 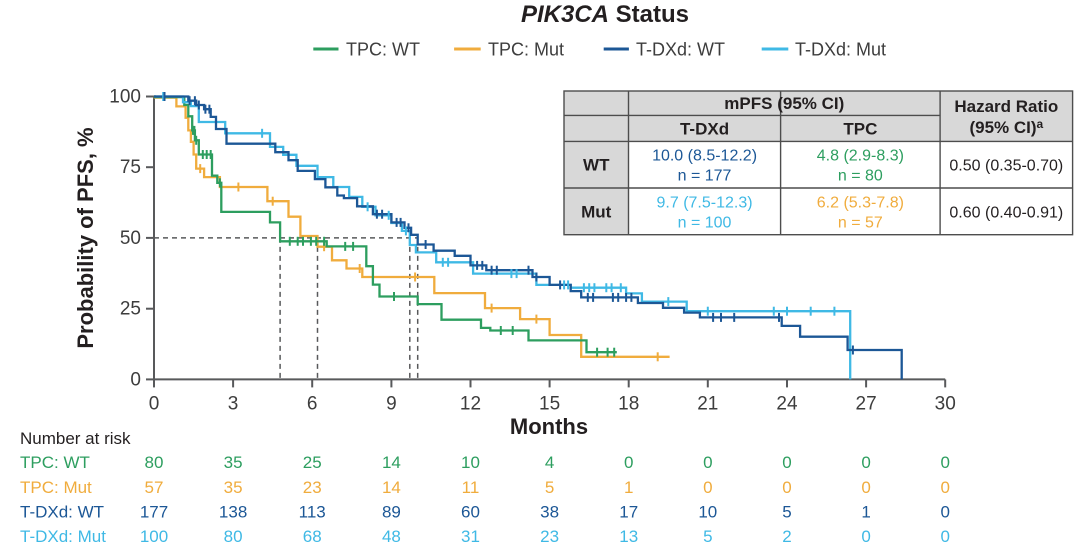 What do you see at coordinates (391, 403) in the screenshot?
I see `svg-text: 9` at bounding box center [391, 403].